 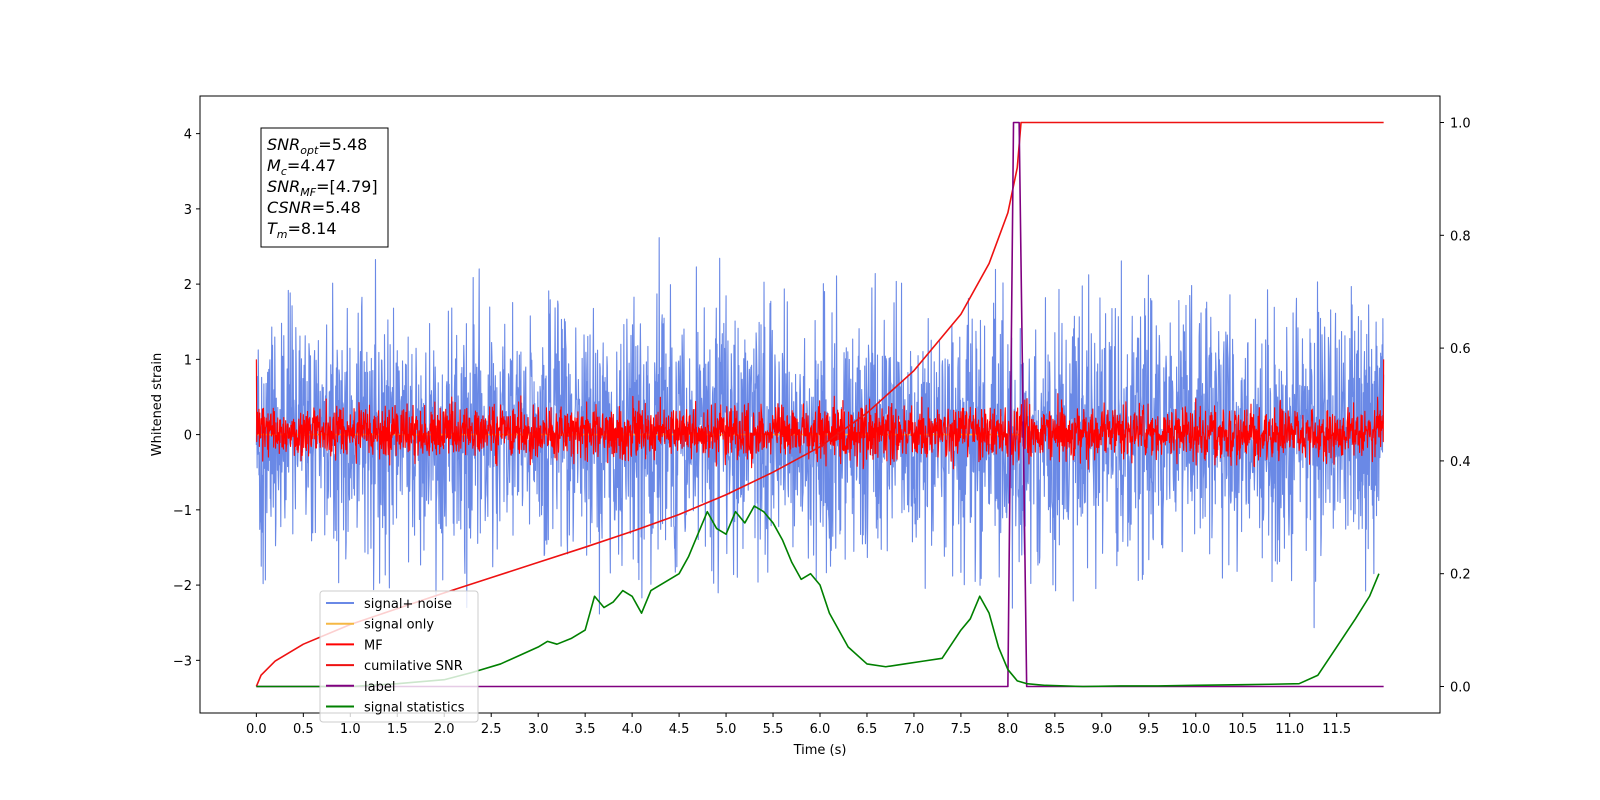 I want to click on x-tick-label: 4.0, so click(x=632, y=729).